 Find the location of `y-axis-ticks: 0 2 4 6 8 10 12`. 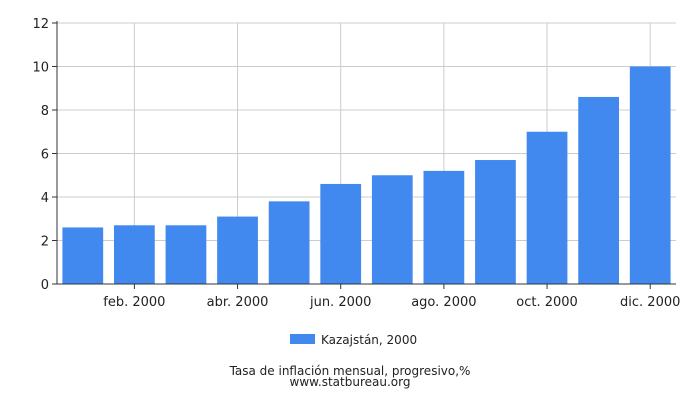

y-axis-ticks: 0 2 4 6 8 10 12 is located at coordinates (44, 155).